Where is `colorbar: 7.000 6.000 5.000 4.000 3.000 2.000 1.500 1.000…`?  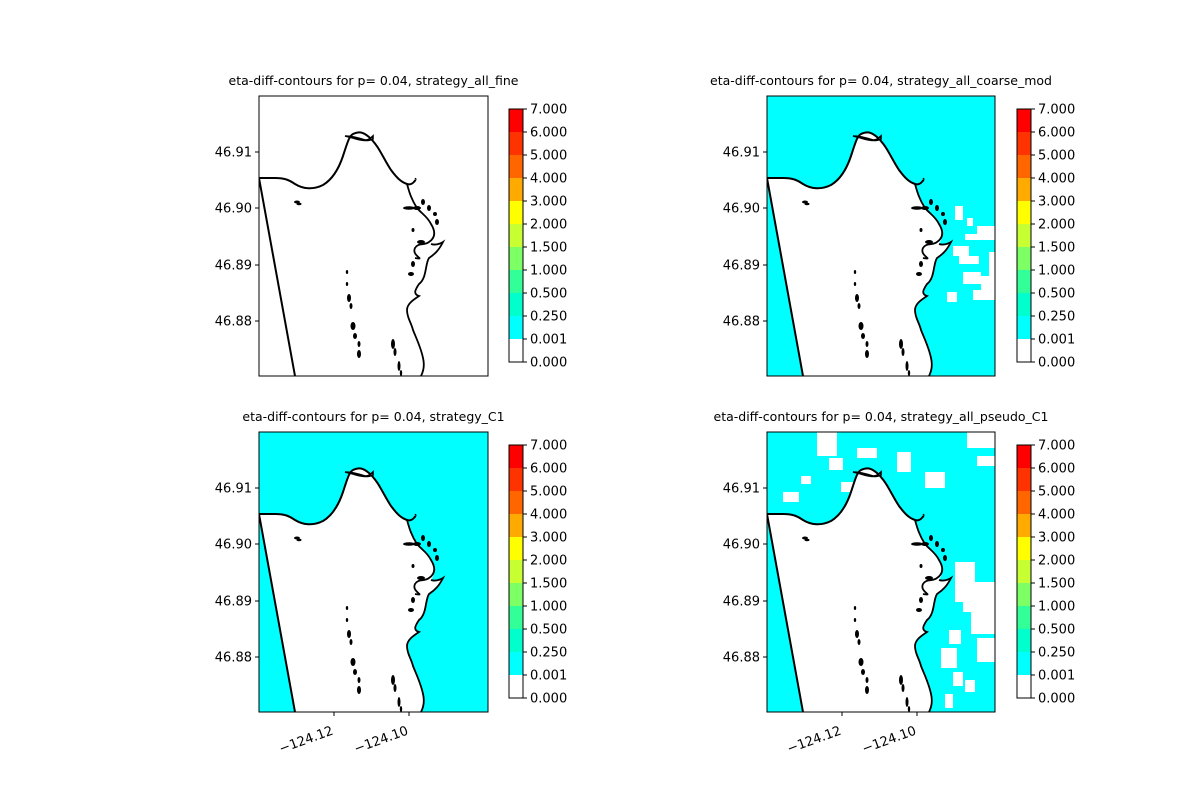 colorbar: 7.000 6.000 5.000 4.000 3.000 2.000 1.500 1.000… is located at coordinates (1045, 237).